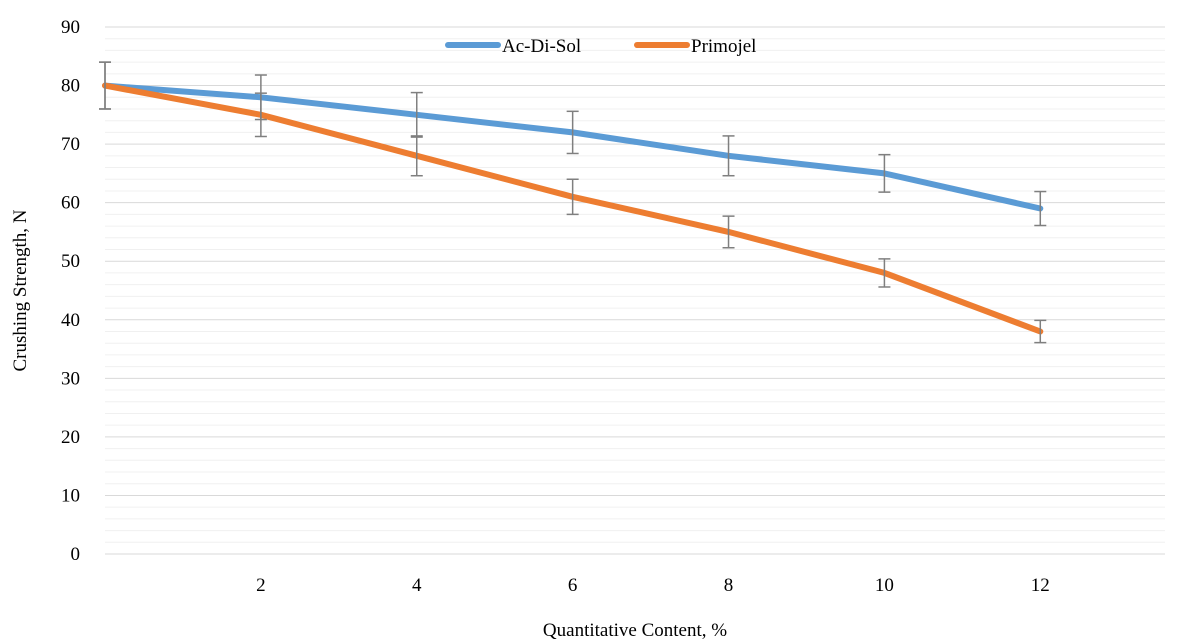  I want to click on y-tick-label: 60, so click(70, 203).